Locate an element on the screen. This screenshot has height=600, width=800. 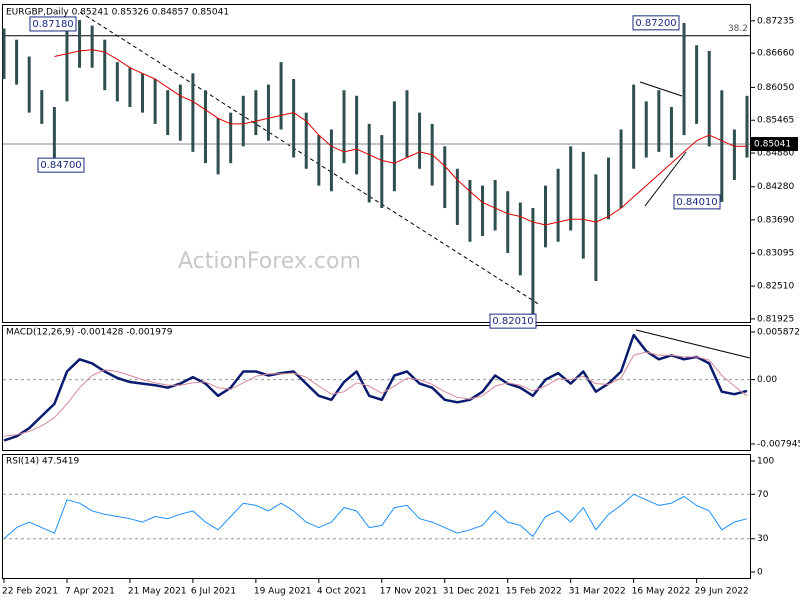
y-tick-label: 0.86660 is located at coordinates (775, 54).